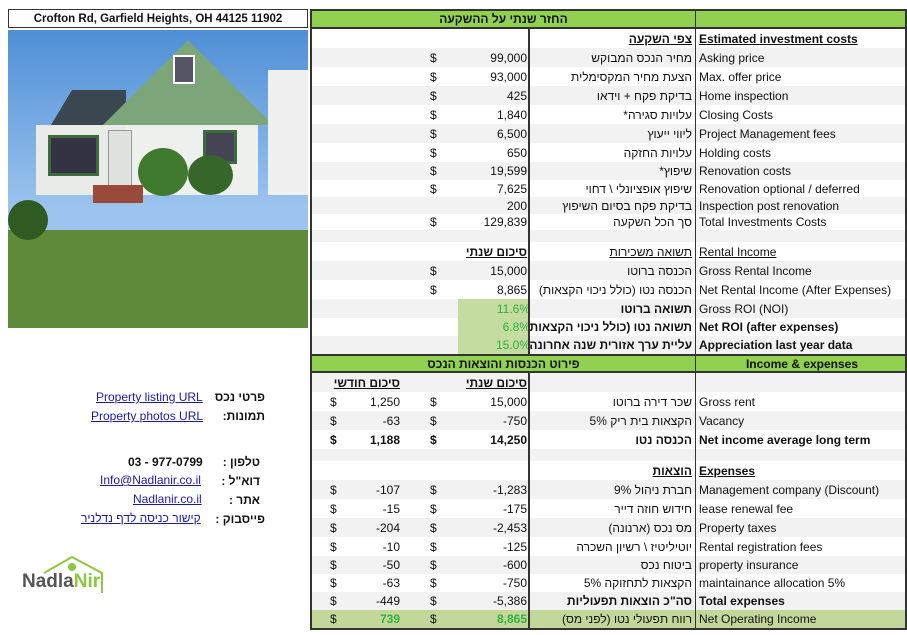 This screenshot has height=635, width=907. What do you see at coordinates (514, 420) in the screenshot?
I see `annual-value: -750` at bounding box center [514, 420].